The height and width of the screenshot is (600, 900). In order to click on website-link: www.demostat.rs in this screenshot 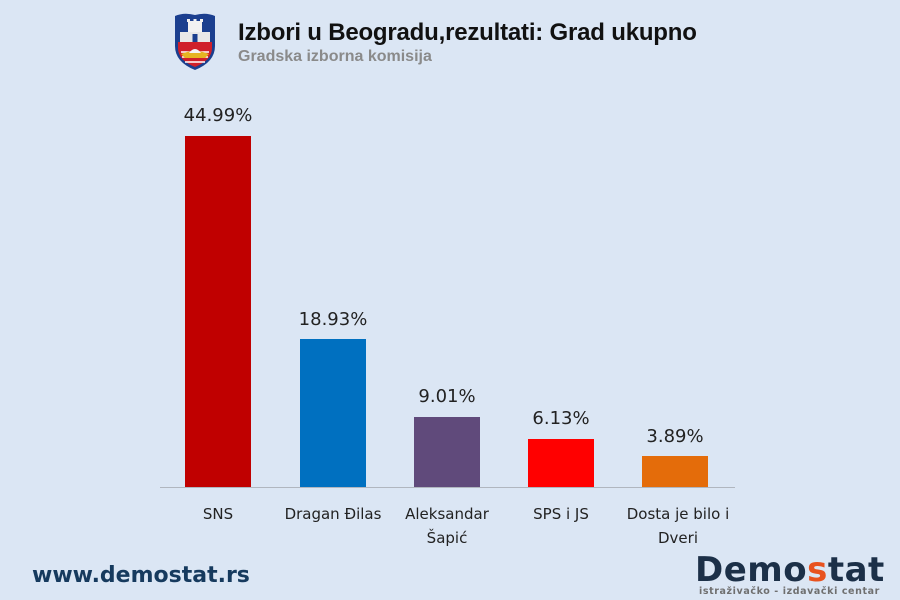, I will do `click(141, 575)`.